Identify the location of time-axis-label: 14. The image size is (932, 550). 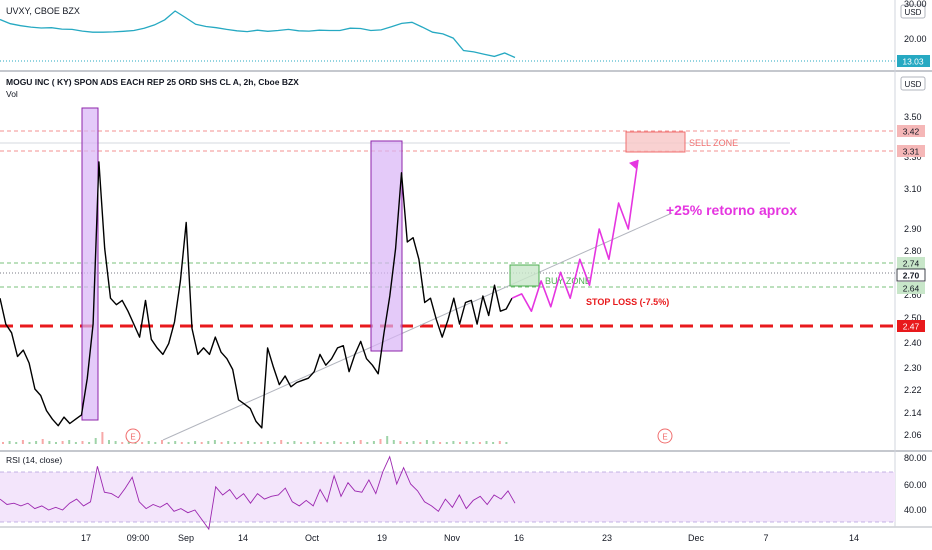
(243, 538).